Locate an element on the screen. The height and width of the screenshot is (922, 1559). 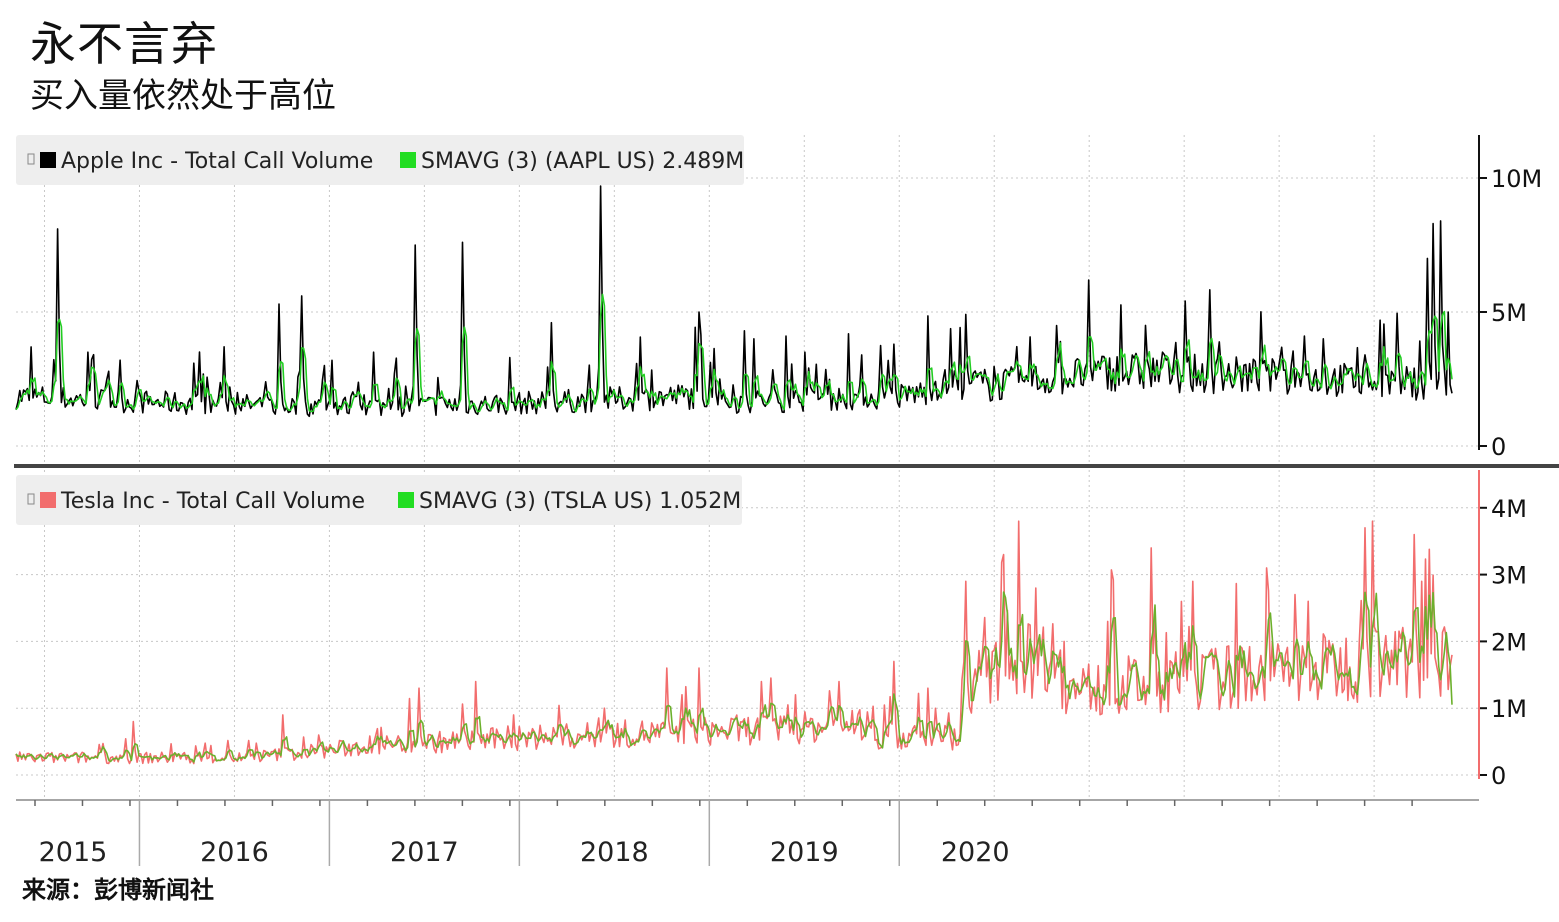
smavg-line-top is located at coordinates (734, 353).